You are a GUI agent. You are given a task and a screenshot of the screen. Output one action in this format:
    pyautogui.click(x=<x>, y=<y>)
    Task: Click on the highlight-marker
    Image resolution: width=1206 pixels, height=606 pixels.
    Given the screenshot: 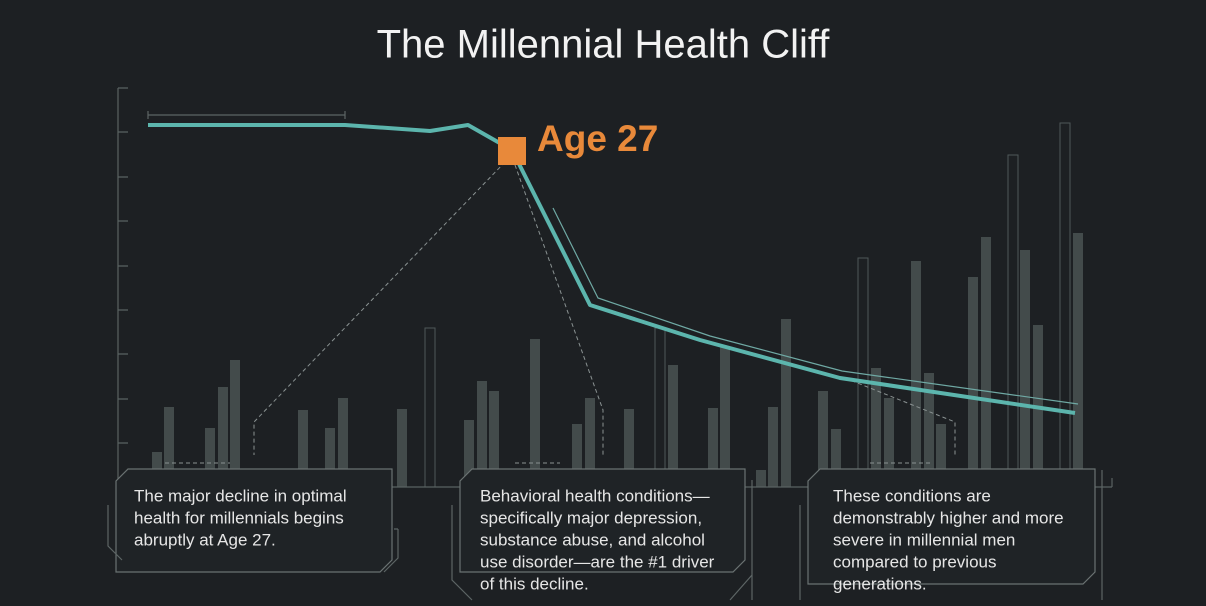 What is the action you would take?
    pyautogui.click(x=512, y=151)
    